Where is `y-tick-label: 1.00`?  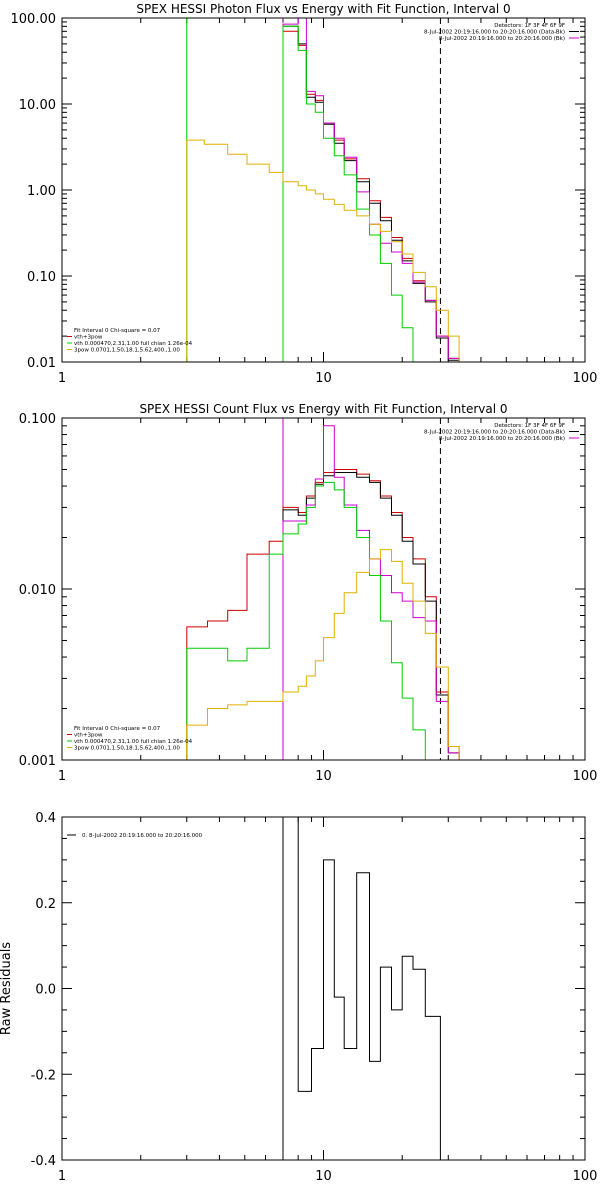
y-tick-label: 1.00 is located at coordinates (41, 191).